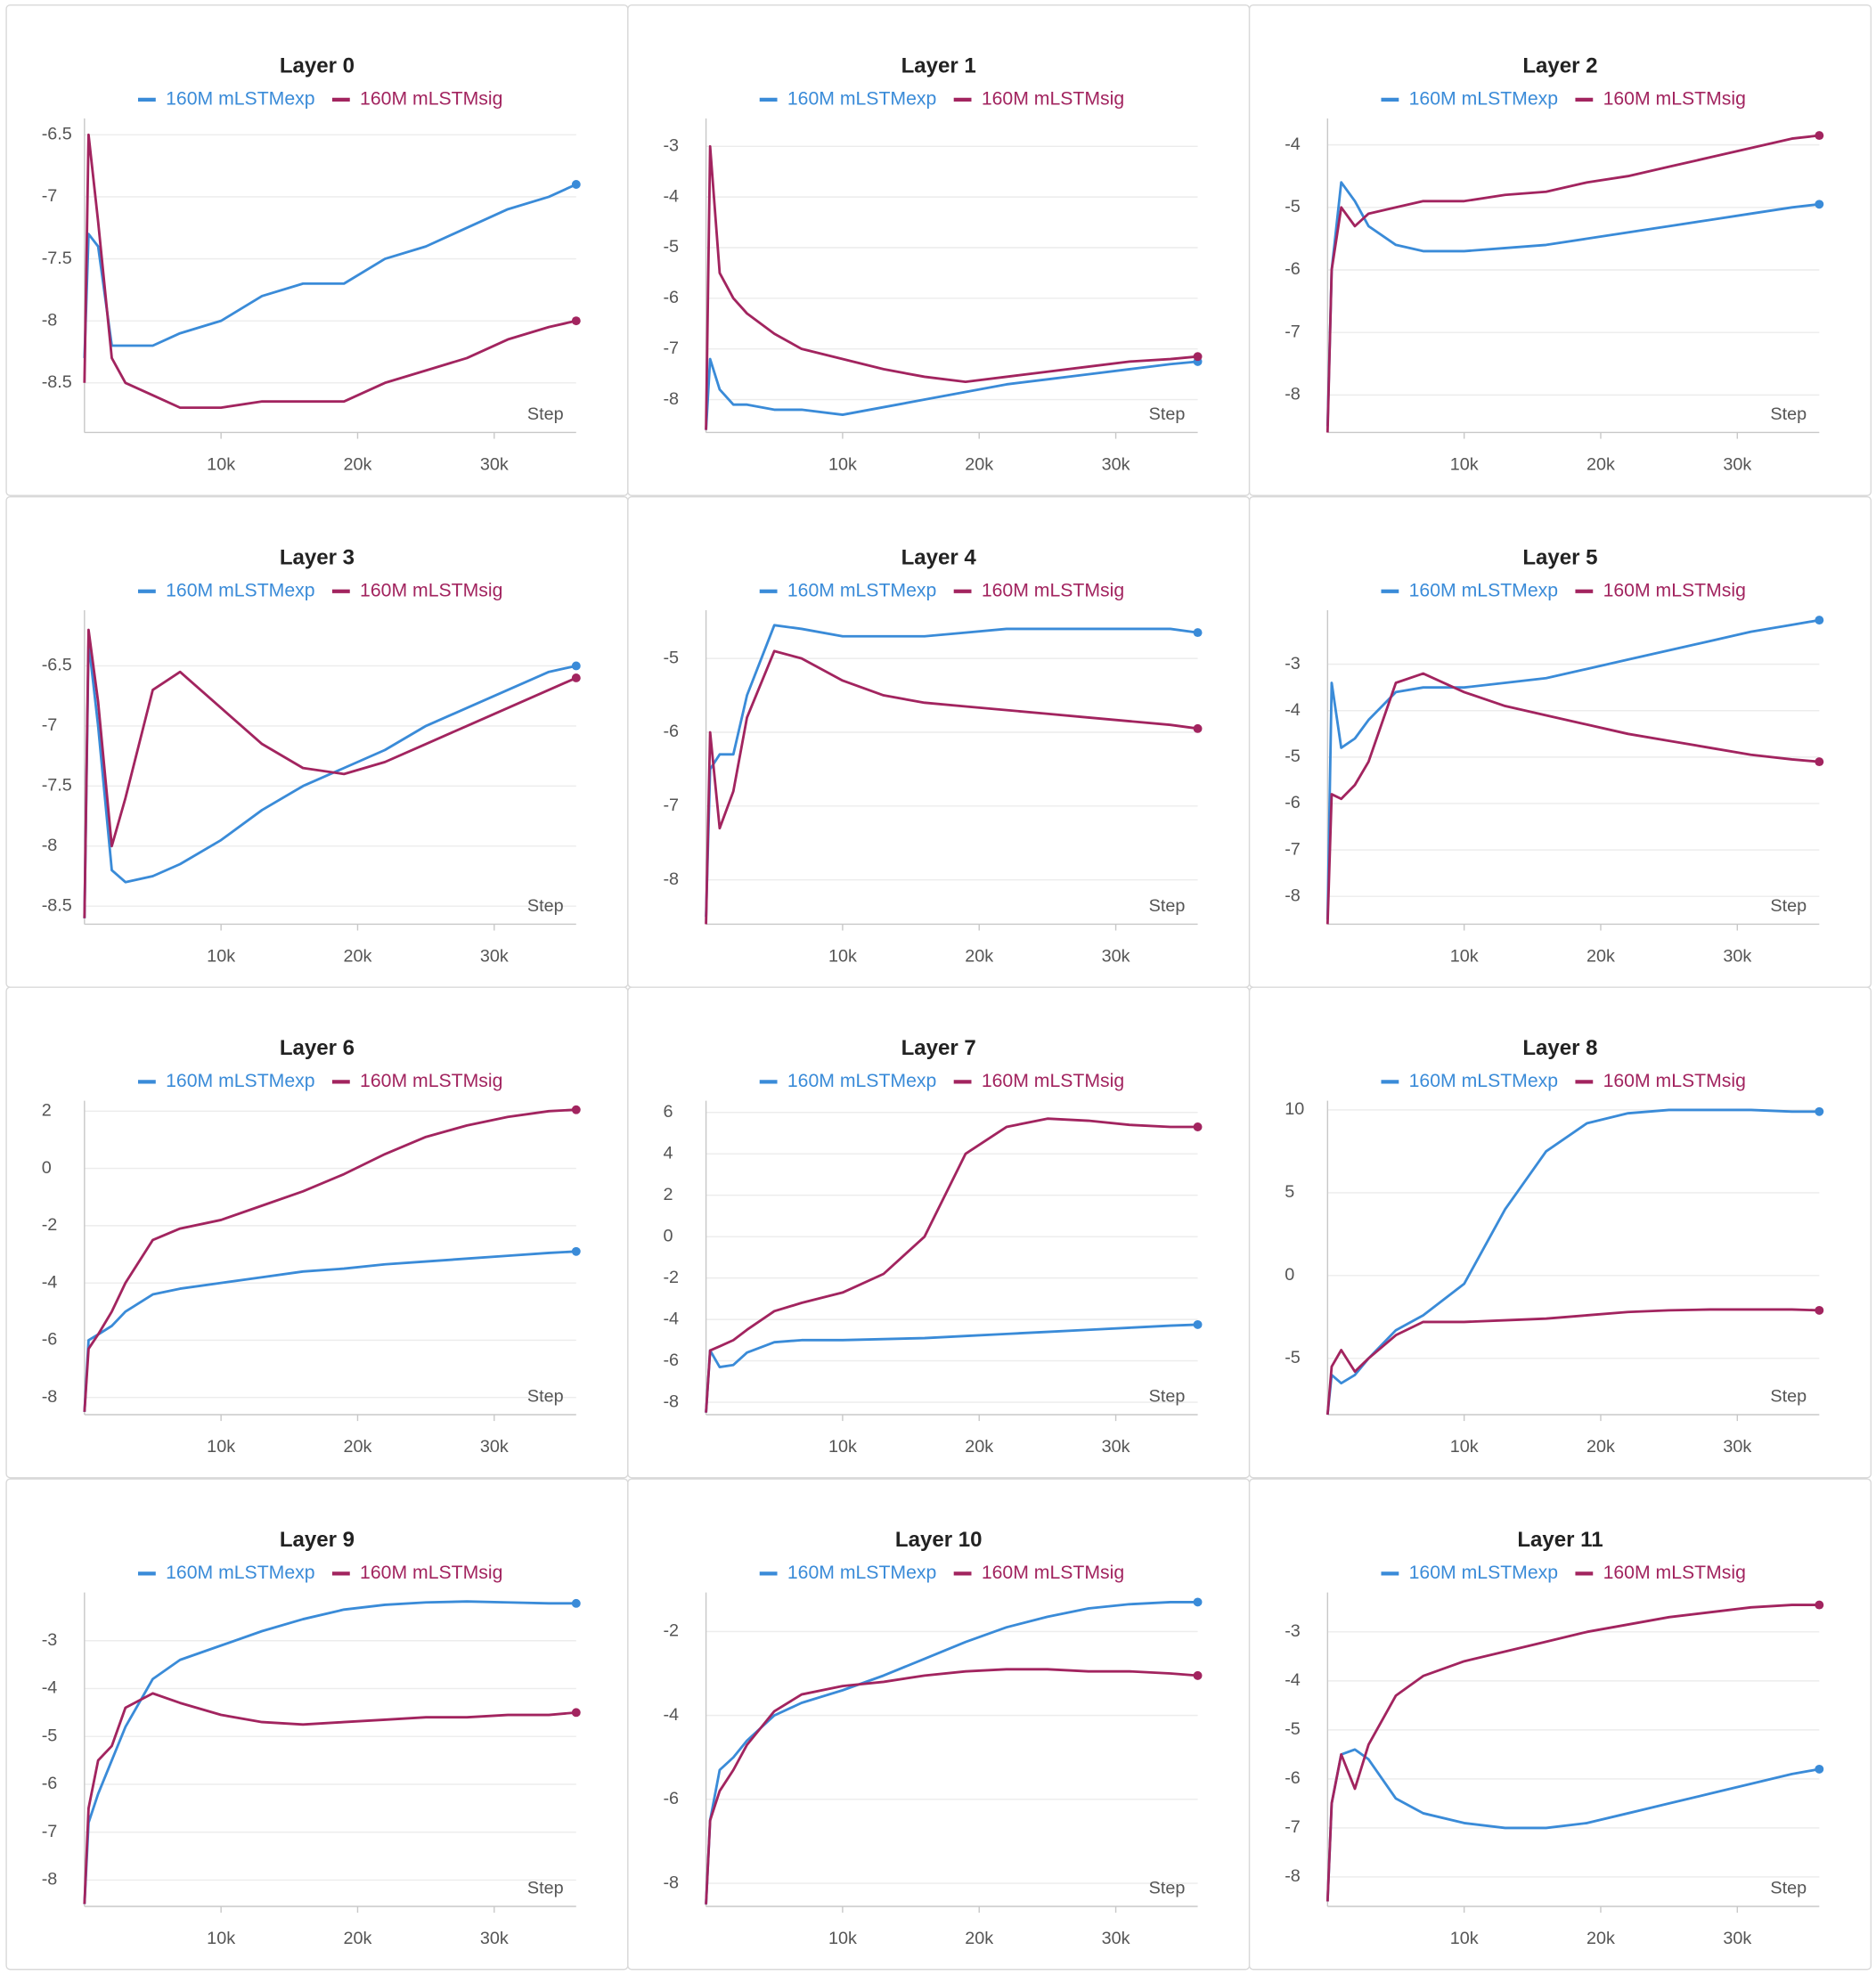 Image resolution: width=1876 pixels, height=1975 pixels. What do you see at coordinates (1559, 1048) in the screenshot?
I see `chart-title: Layer 8` at bounding box center [1559, 1048].